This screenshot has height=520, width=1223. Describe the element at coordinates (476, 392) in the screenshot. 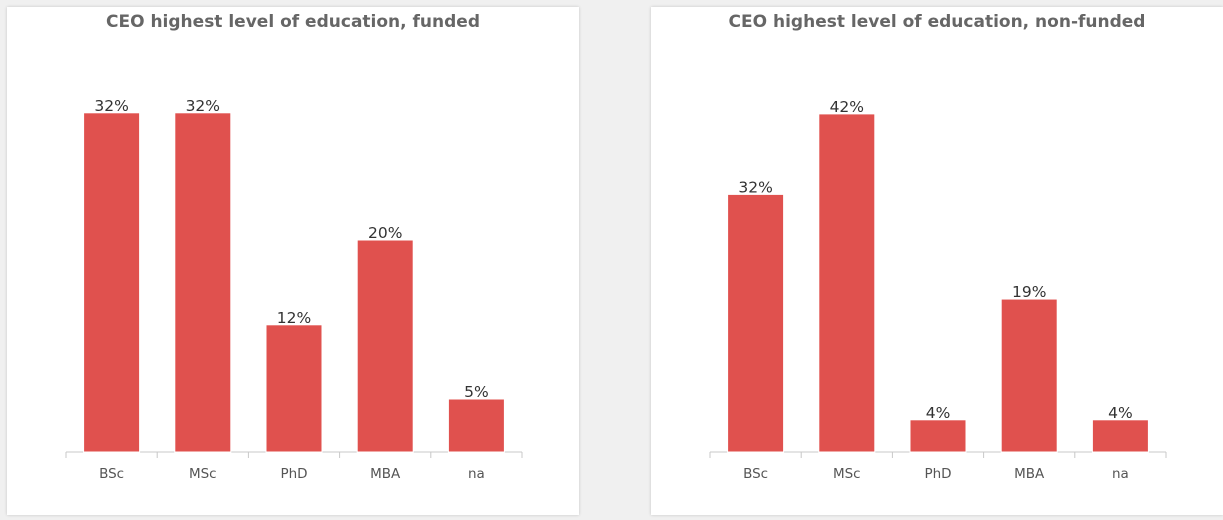

I see `data-label: 5%` at that location.